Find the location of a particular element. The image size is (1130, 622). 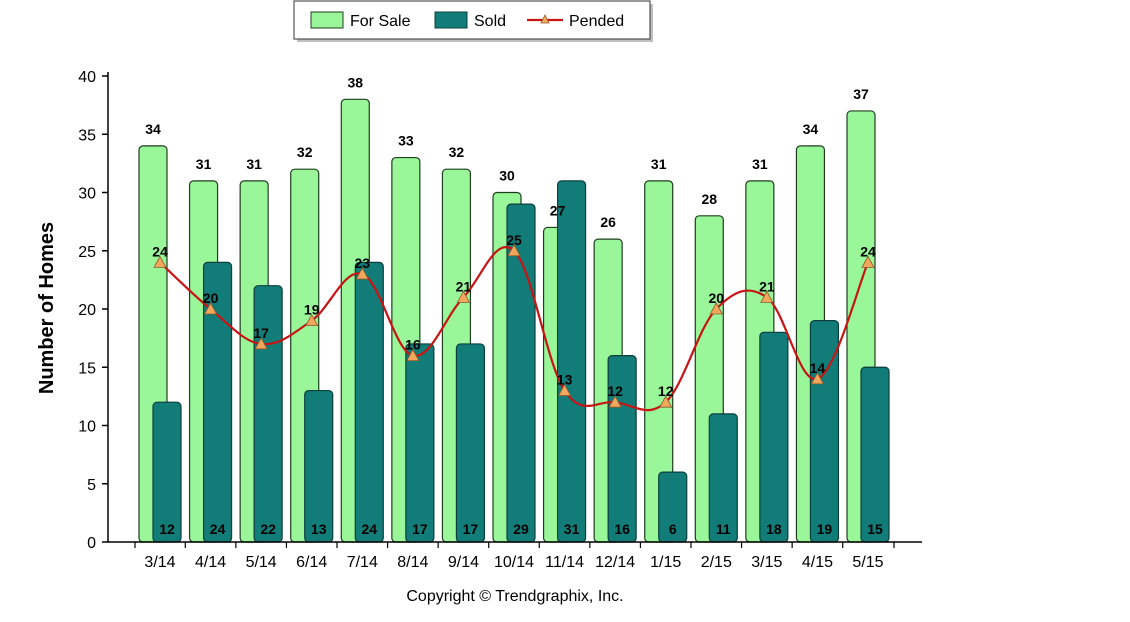

x-tick-label: 8/14 is located at coordinates (412, 562).